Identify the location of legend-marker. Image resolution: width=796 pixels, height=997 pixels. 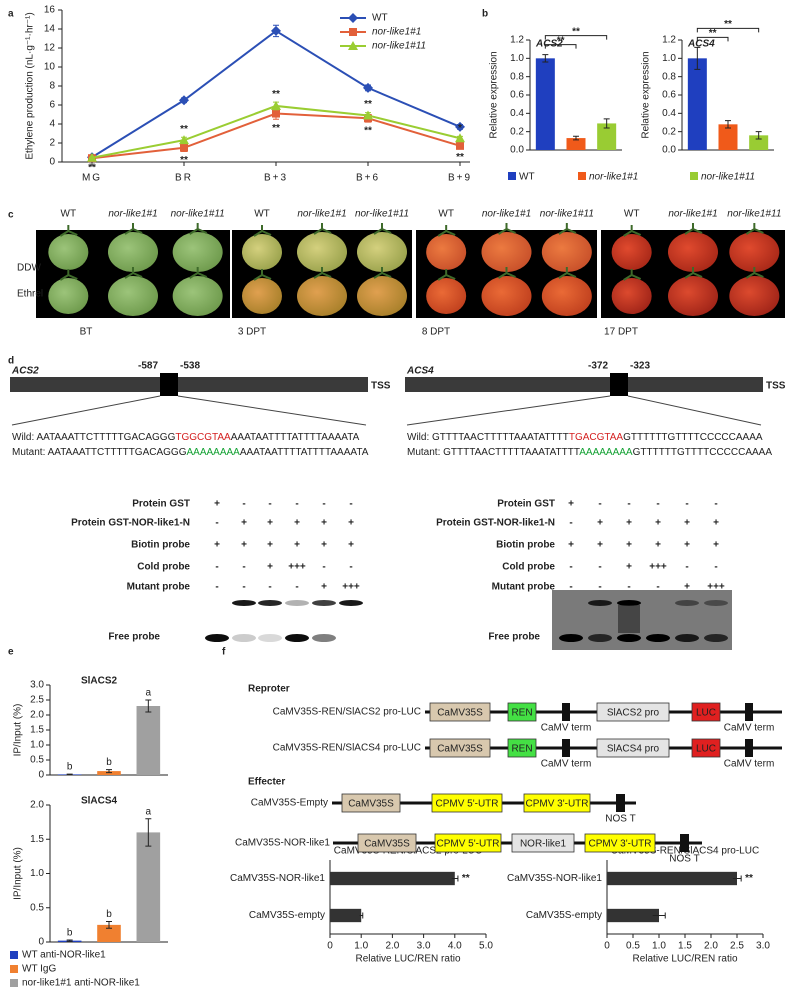
(353, 32).